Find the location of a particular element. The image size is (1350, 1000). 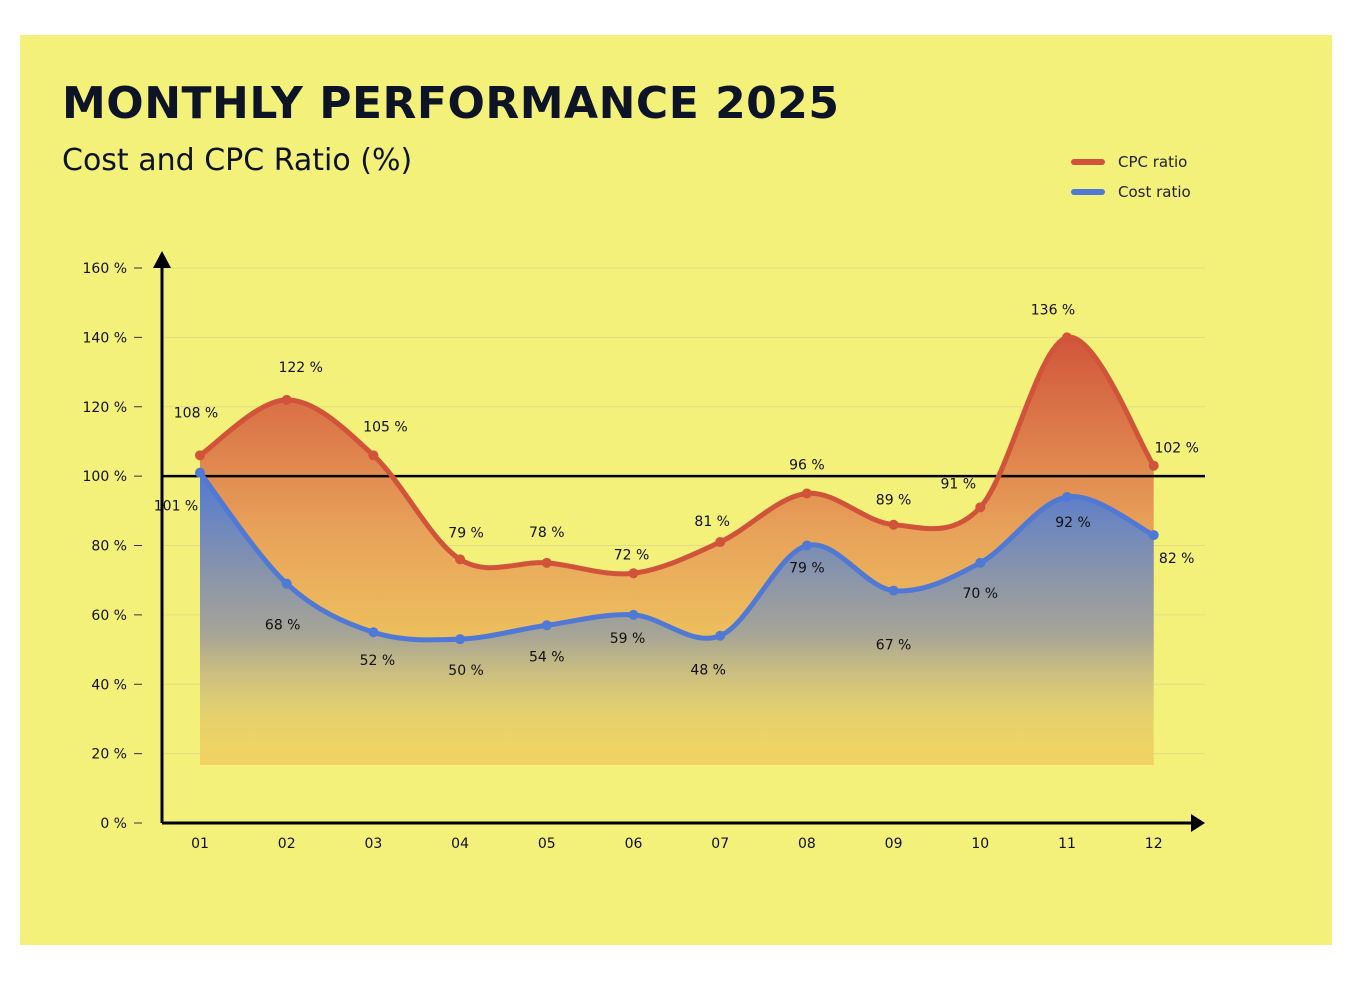

y-axis-arrow is located at coordinates (162, 259).